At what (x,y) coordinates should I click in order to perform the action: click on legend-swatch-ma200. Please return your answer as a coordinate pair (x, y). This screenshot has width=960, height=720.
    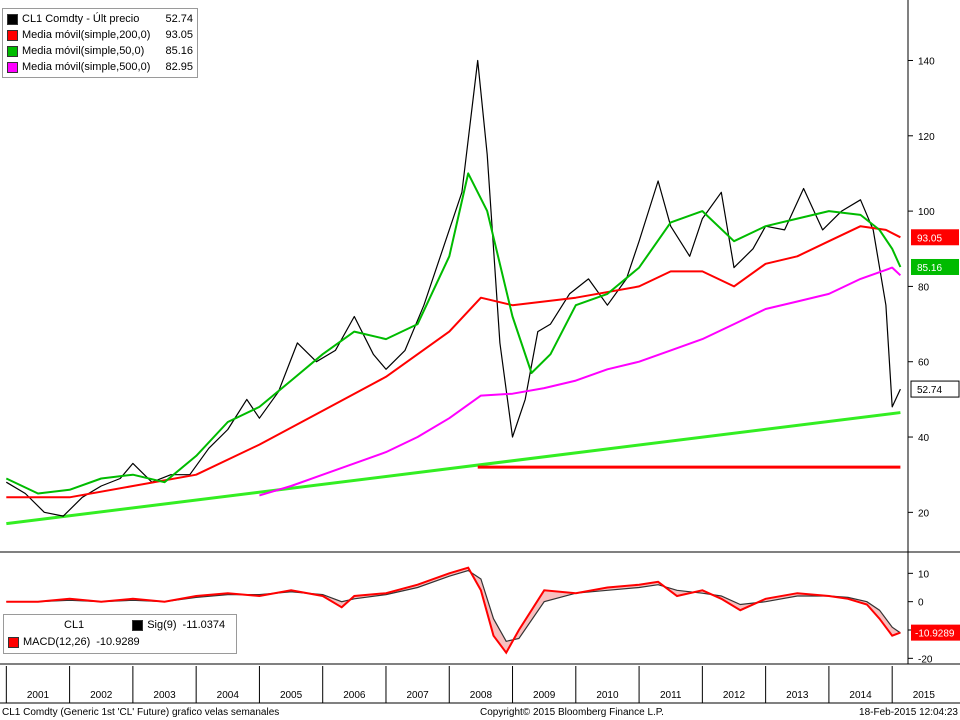
    Looking at the image, I should click on (12, 35).